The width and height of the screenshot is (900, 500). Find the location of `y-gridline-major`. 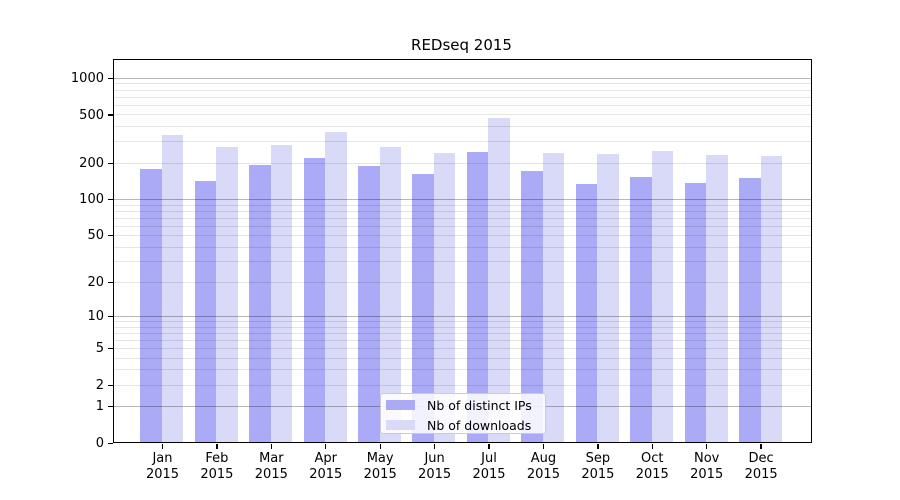

y-gridline-major is located at coordinates (462, 78).